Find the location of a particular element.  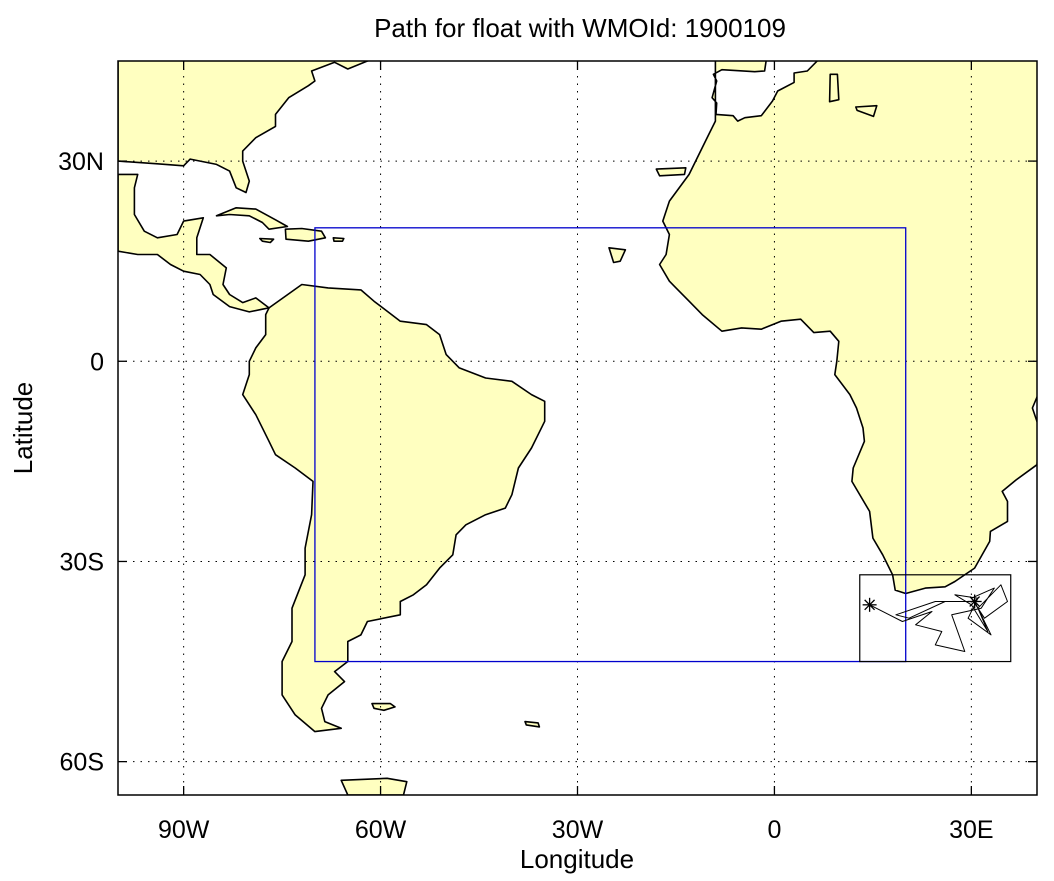

land-north-america is located at coordinates (244, 127).